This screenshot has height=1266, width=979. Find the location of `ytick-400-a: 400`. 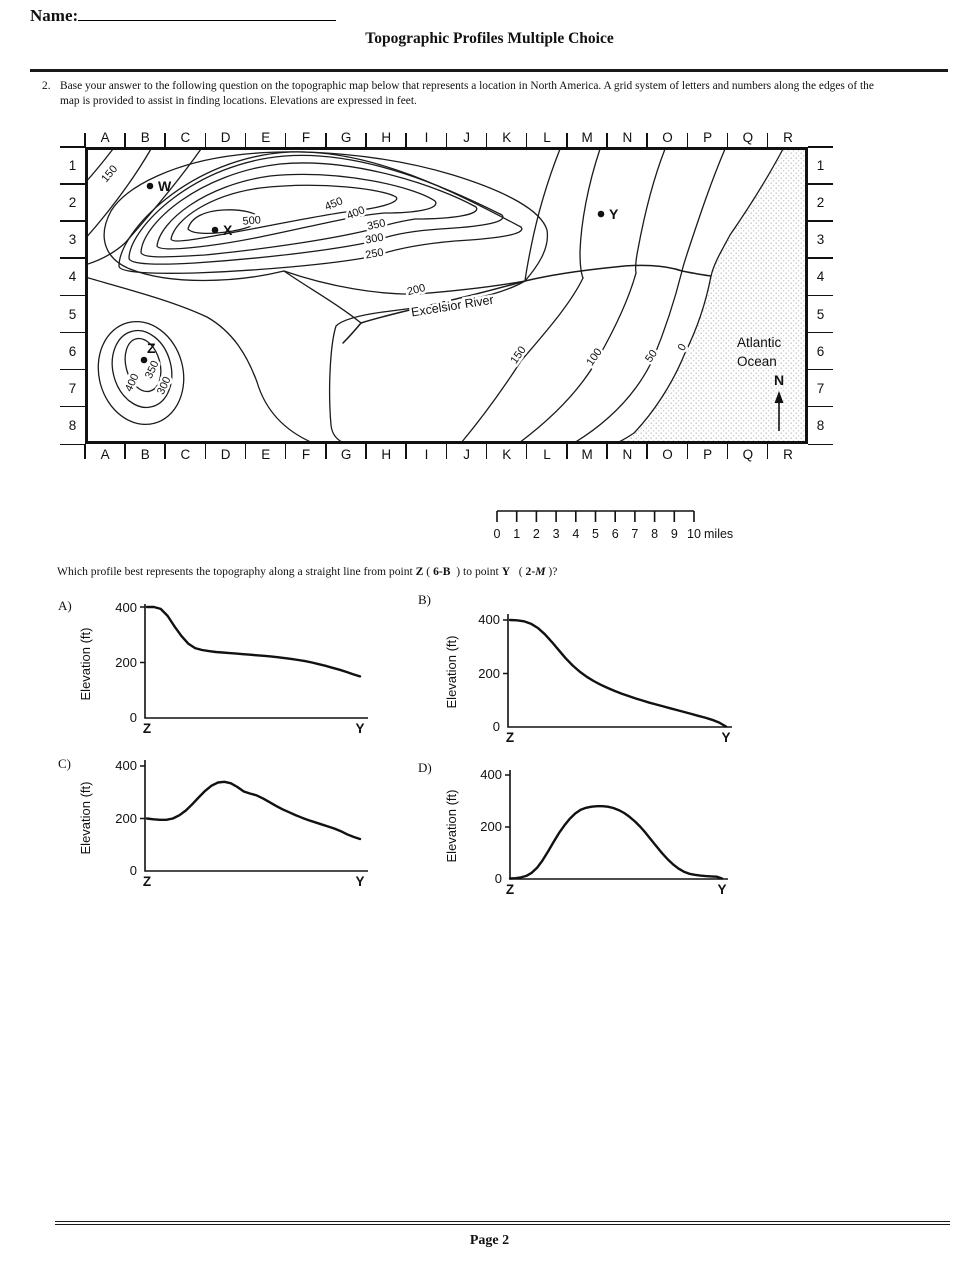

ytick-400-a: 400 is located at coordinates (126, 607).